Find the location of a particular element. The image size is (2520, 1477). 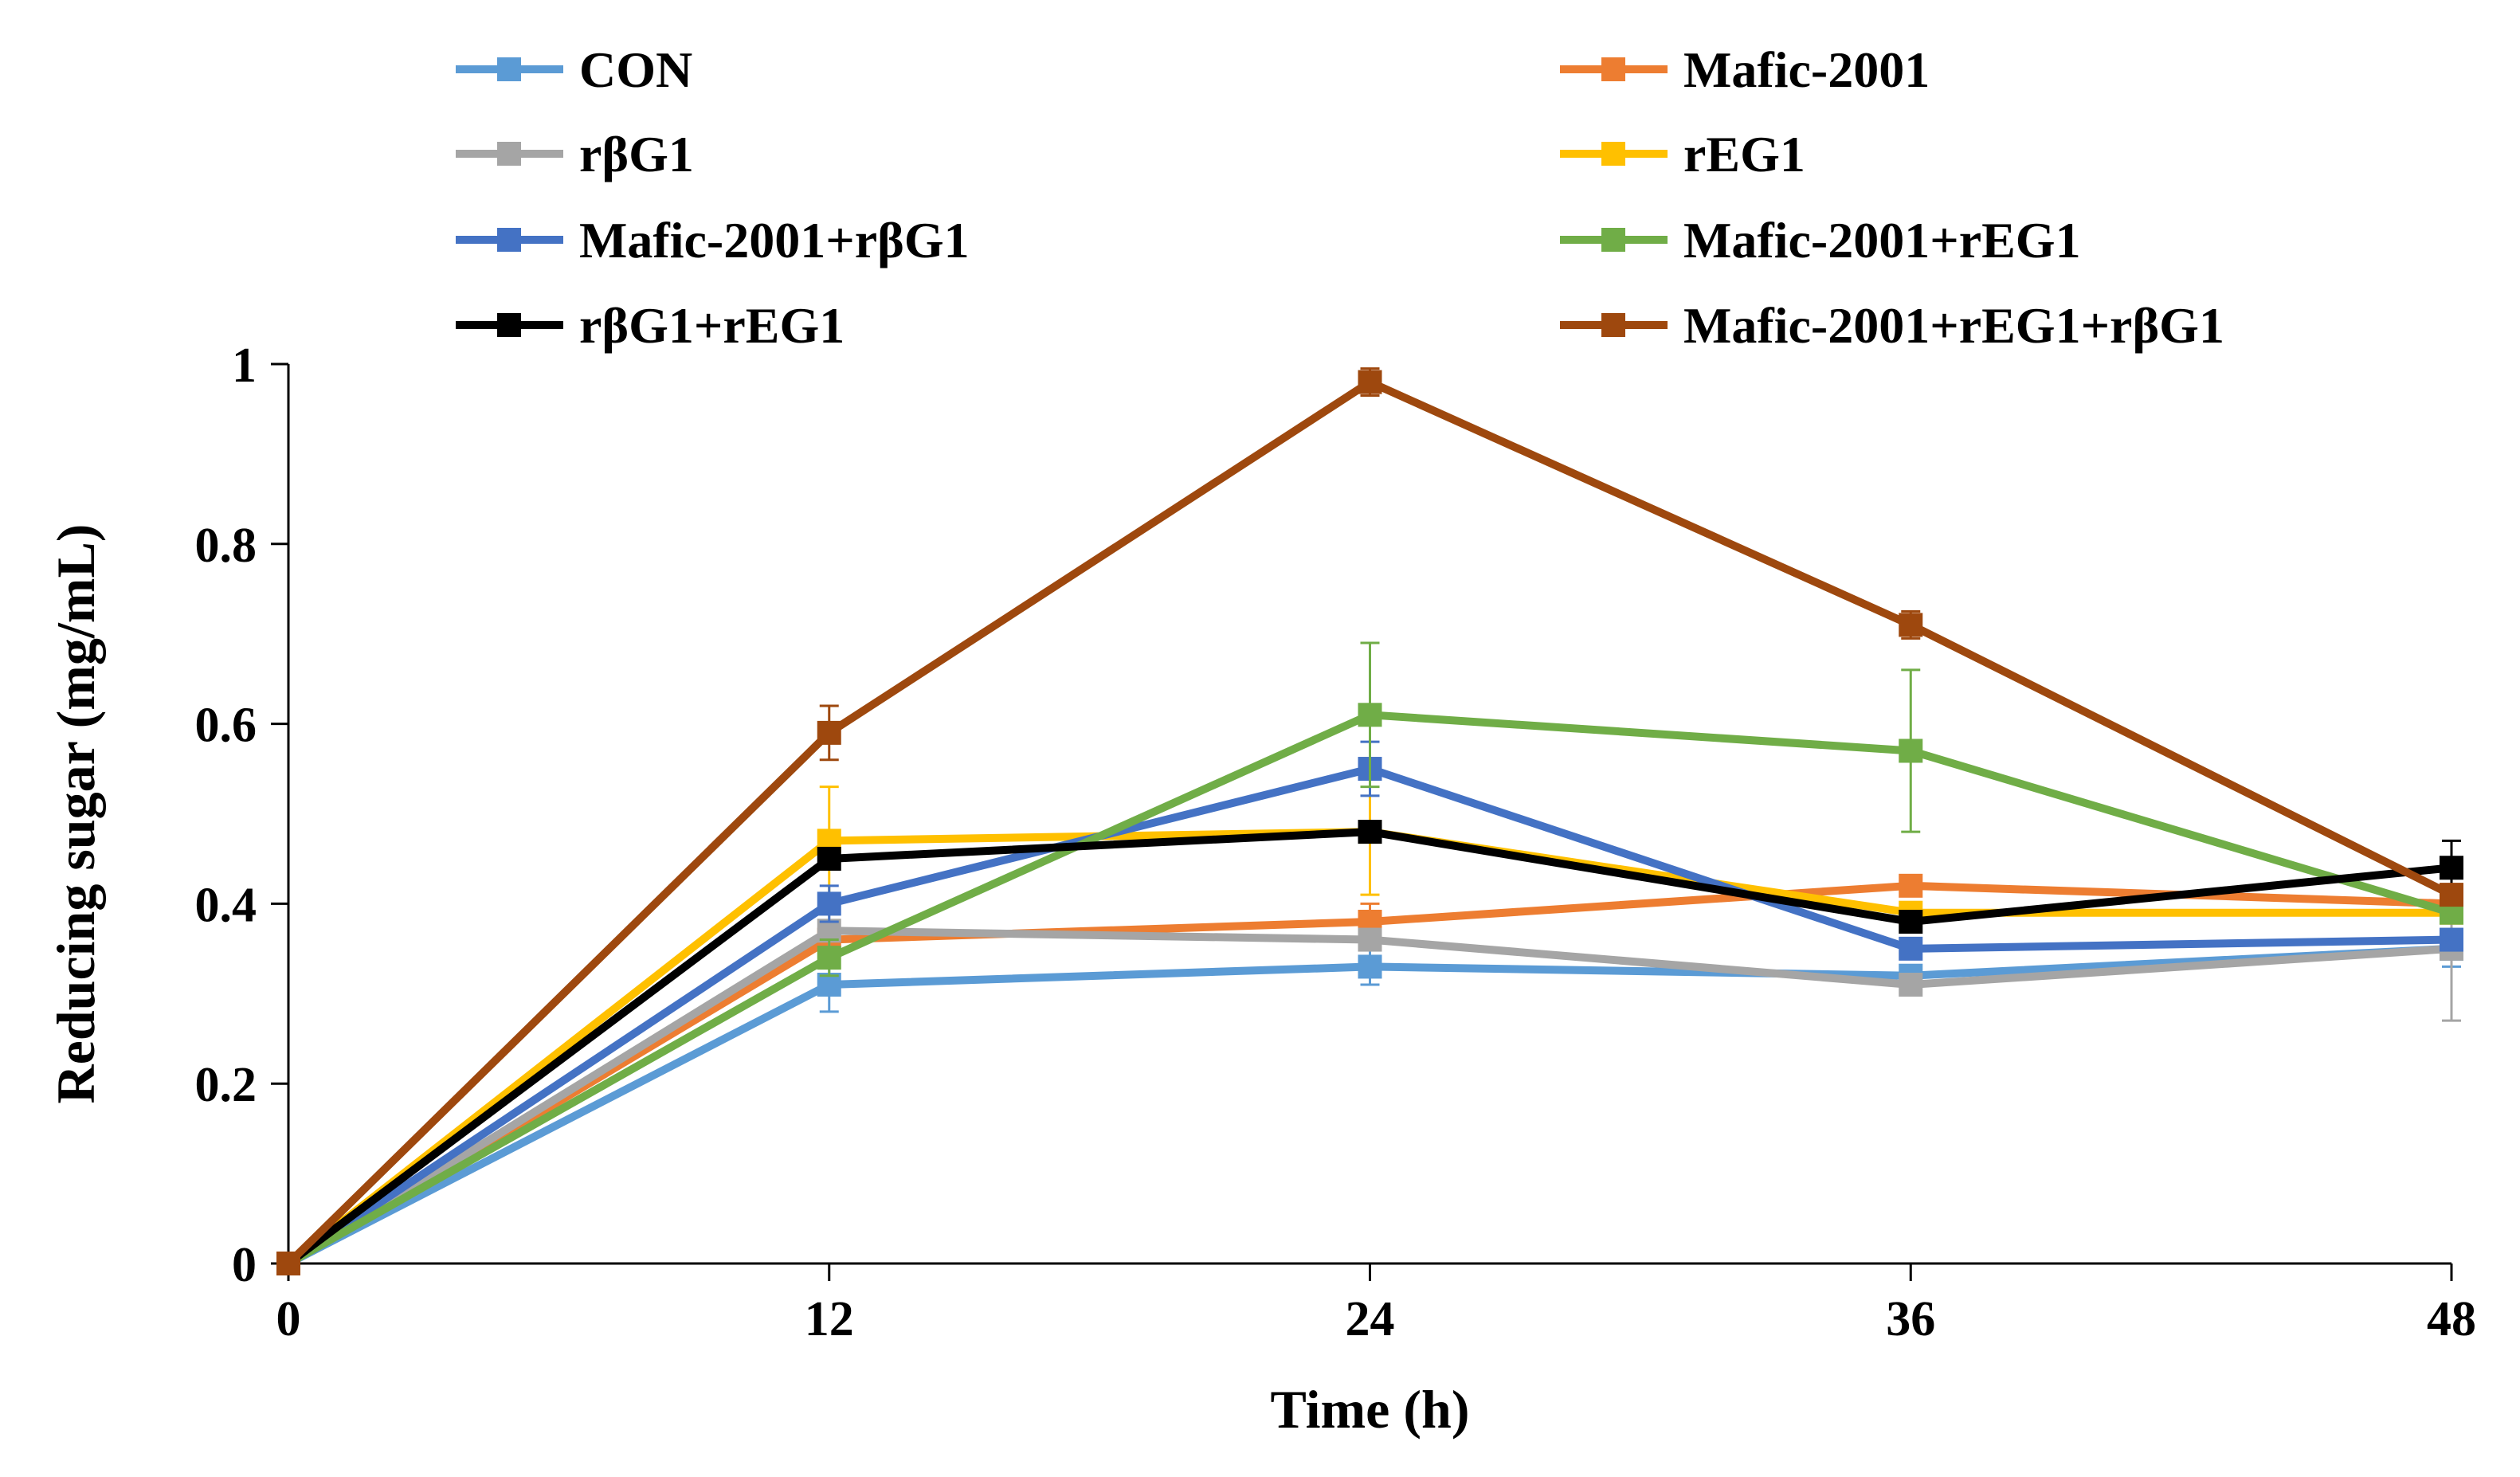

legend-label: Mafic-2001+rEG1 is located at coordinates (1882, 240).